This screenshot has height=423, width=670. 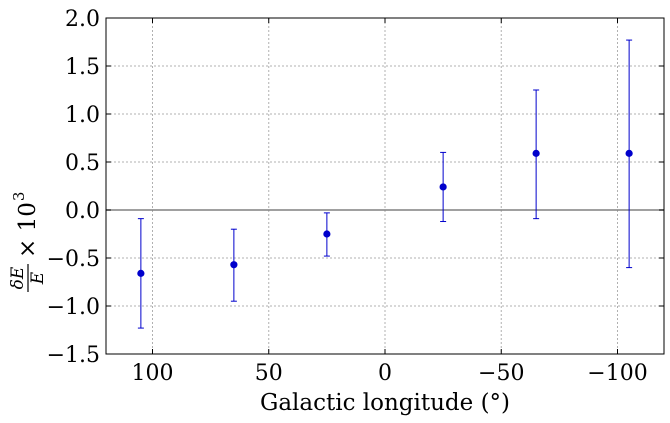 I want to click on x-tick-label: −50, so click(x=501, y=373).